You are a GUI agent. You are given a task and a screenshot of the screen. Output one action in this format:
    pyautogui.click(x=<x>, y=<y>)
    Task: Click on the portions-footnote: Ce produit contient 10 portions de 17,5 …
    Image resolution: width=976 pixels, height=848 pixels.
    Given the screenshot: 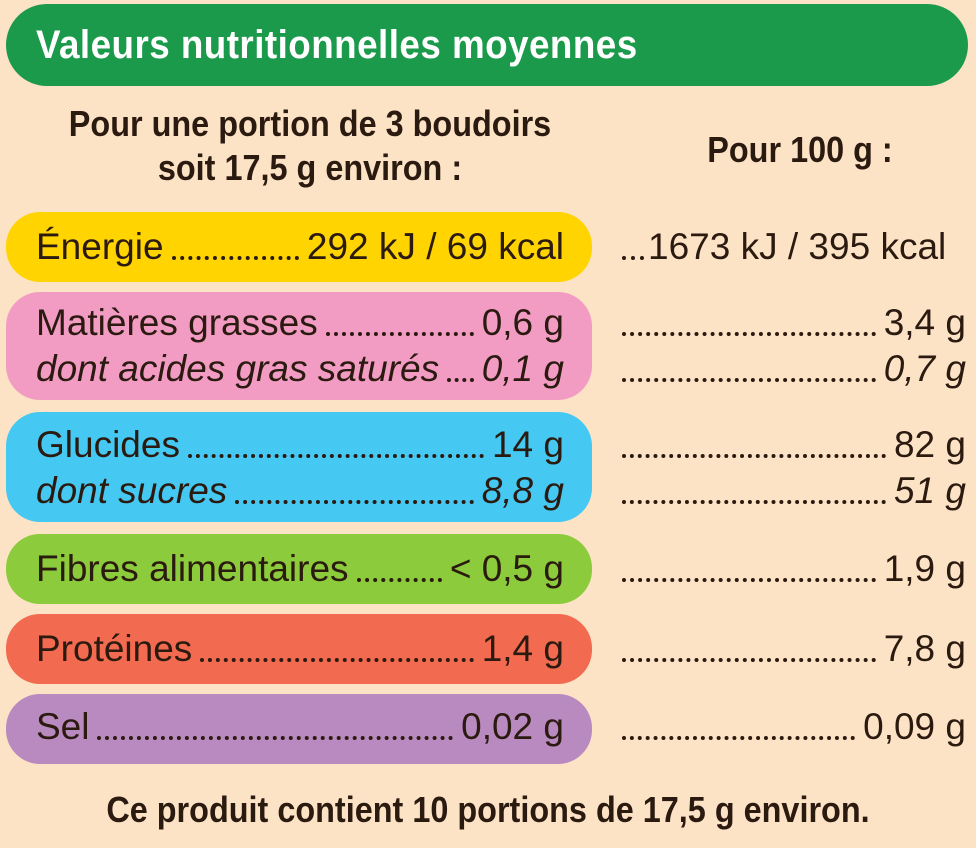 What is the action you would take?
    pyautogui.click(x=488, y=809)
    